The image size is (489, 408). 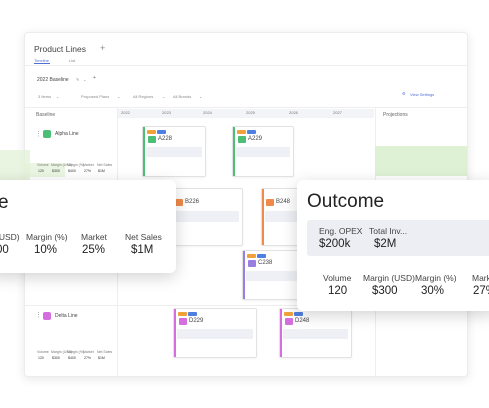 I want to click on product-card-b226: B226, so click(x=206, y=217).